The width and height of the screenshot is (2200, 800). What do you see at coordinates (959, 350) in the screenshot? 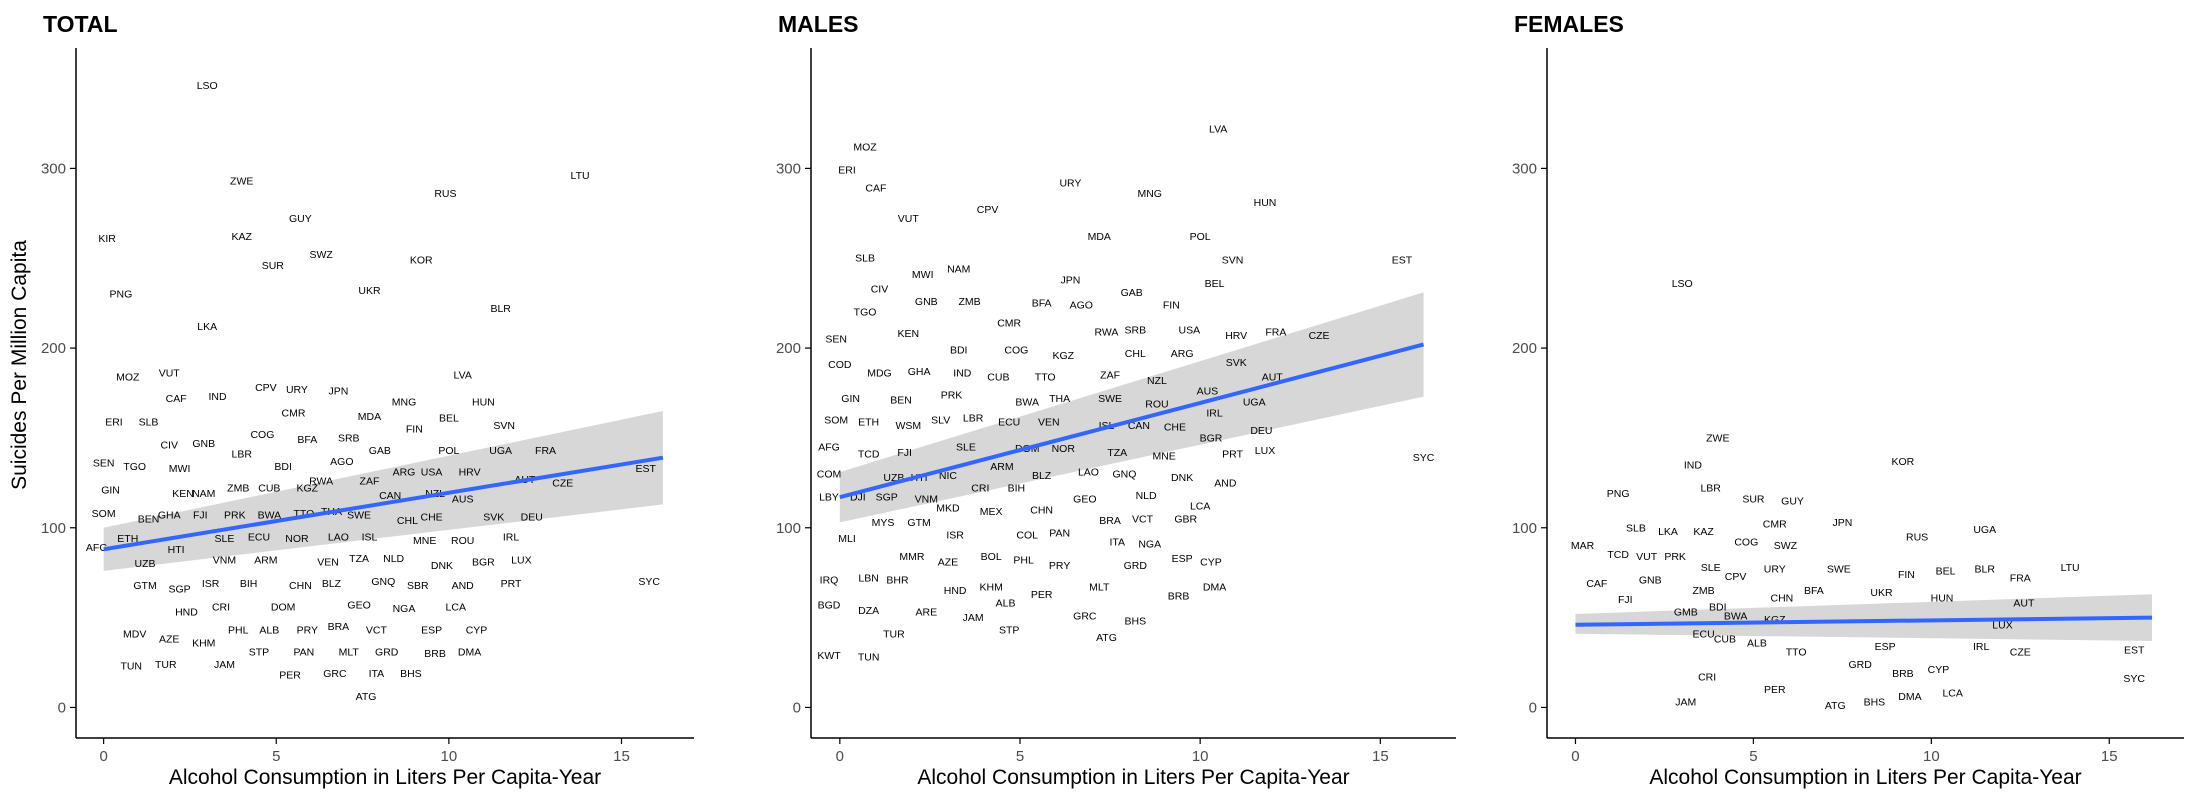
I see `country-label-bdi: BDI` at bounding box center [959, 350].